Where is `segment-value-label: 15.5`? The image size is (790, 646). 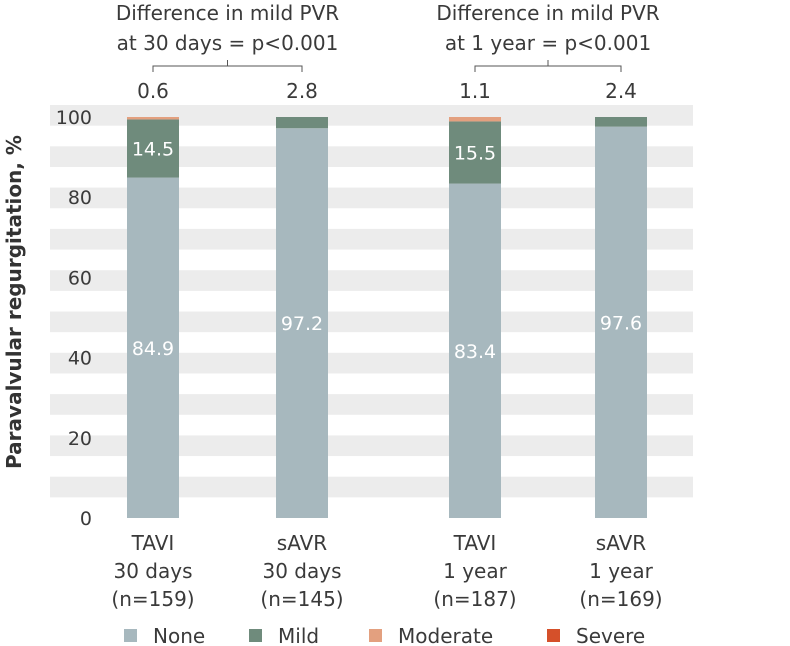 segment-value-label: 15.5 is located at coordinates (475, 153).